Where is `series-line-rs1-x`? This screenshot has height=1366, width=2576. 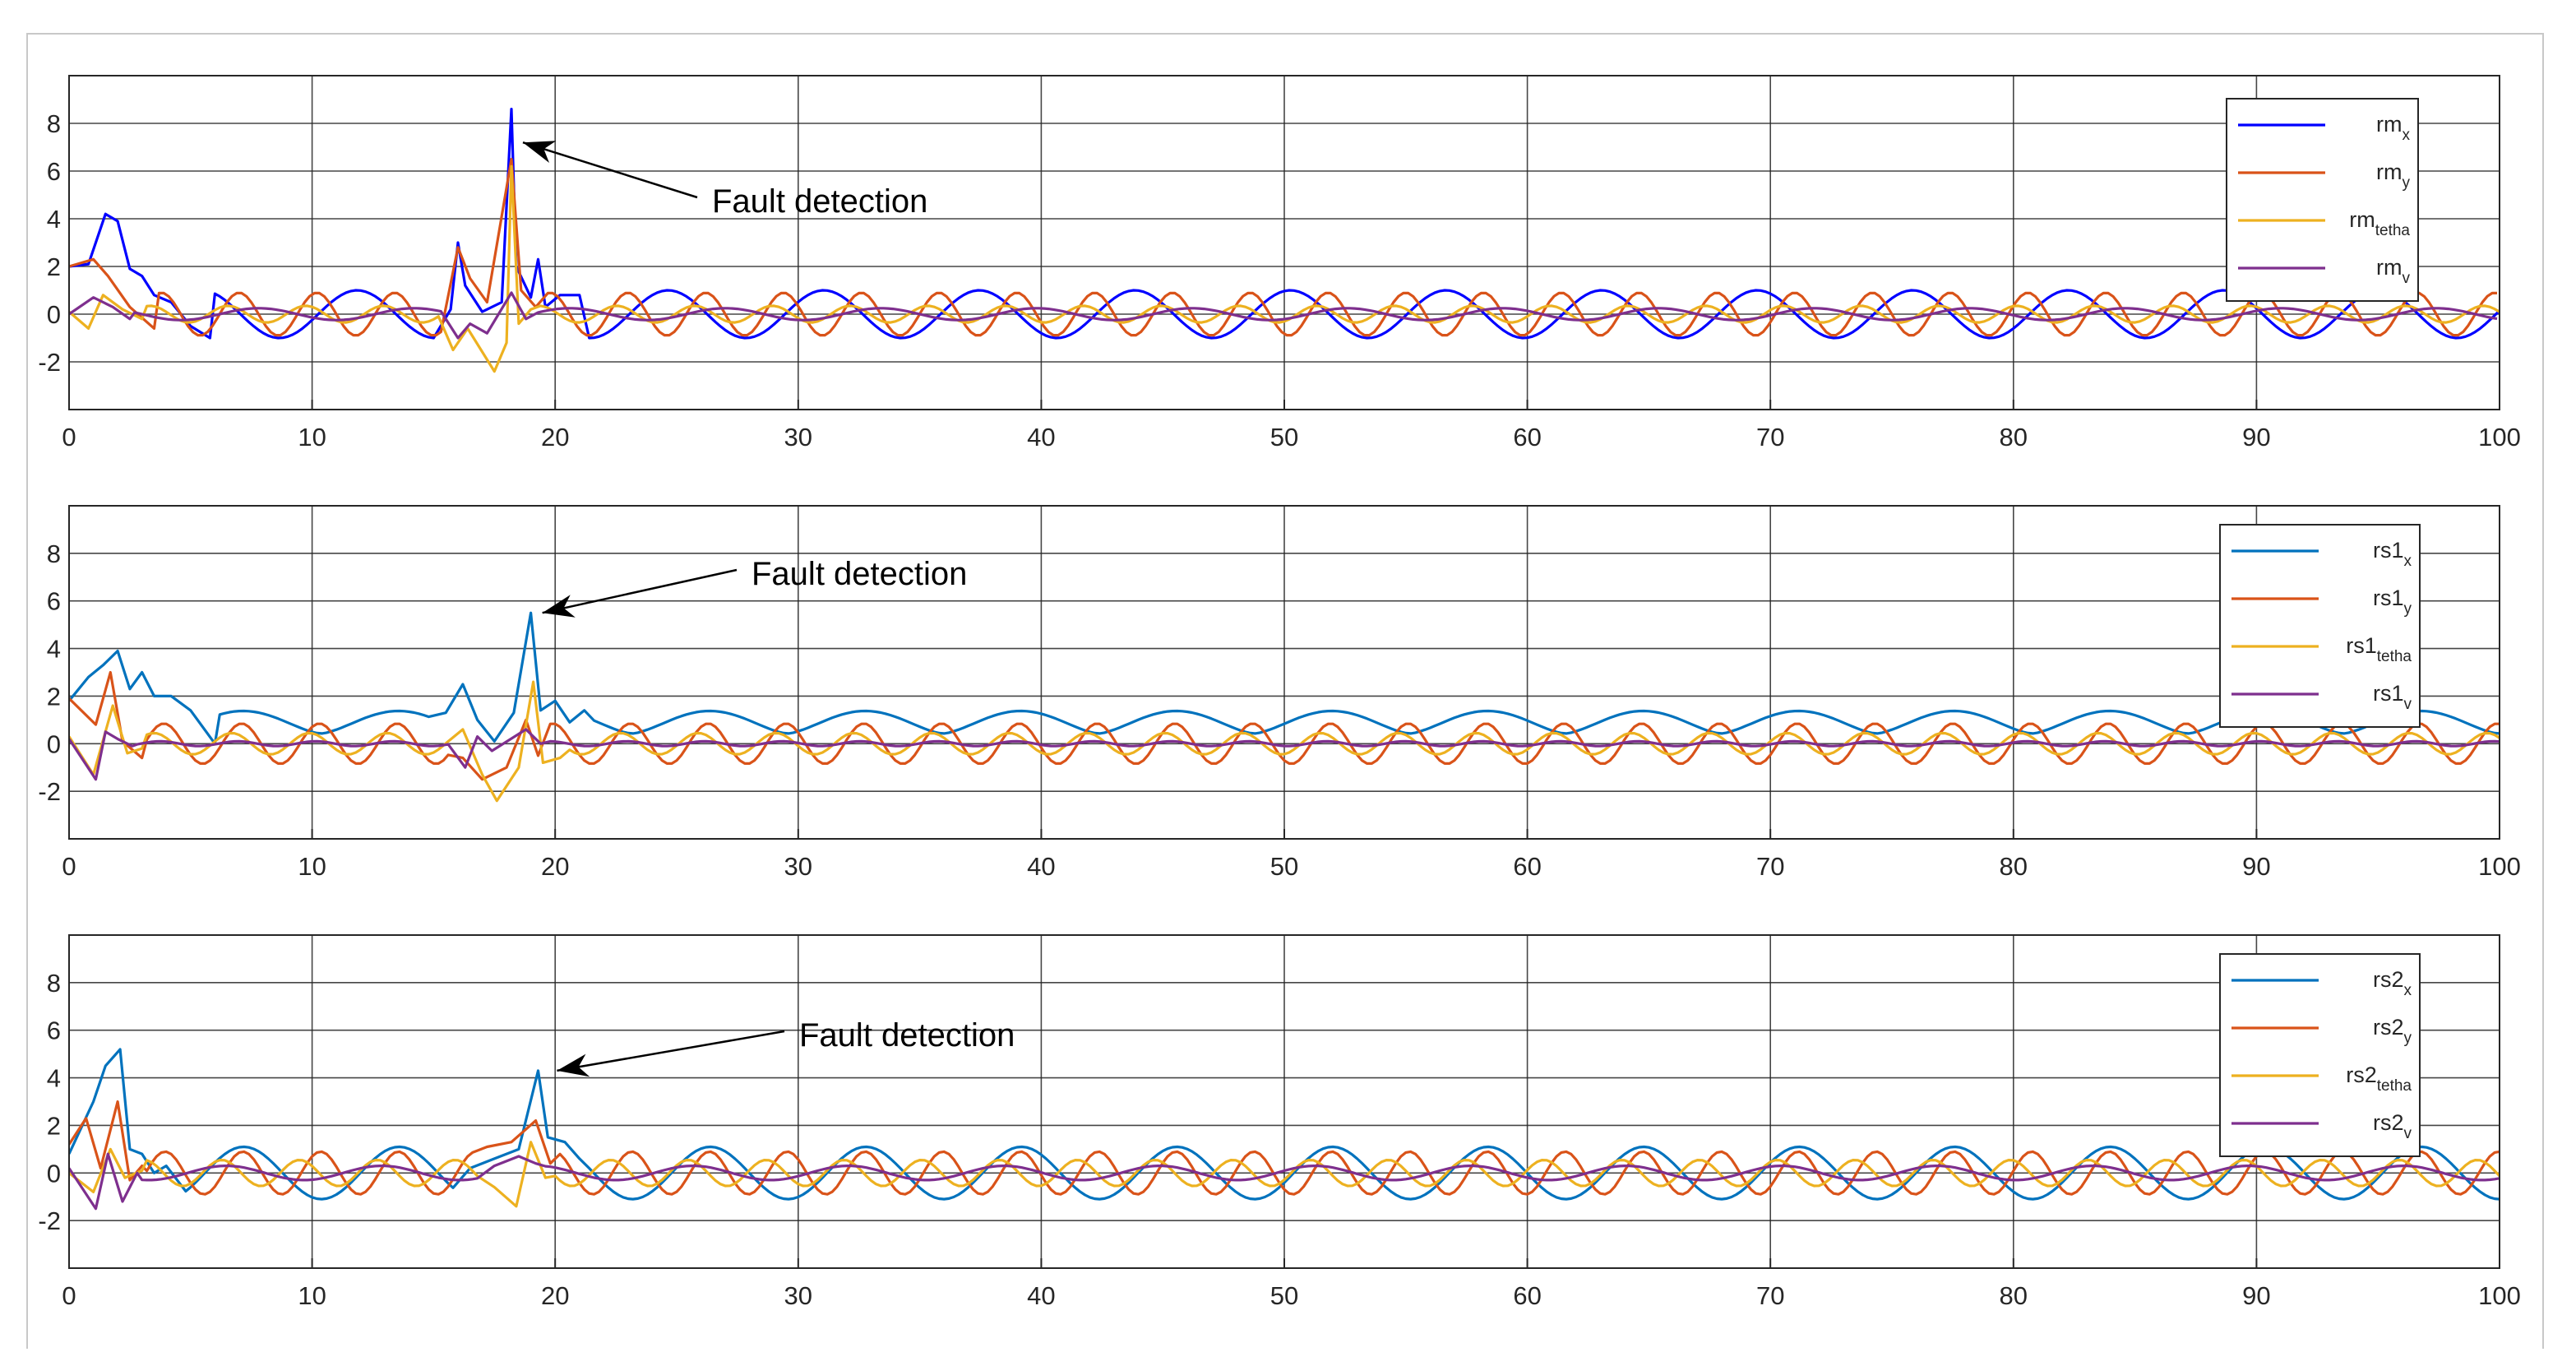 series-line-rs1-x is located at coordinates (1284, 678).